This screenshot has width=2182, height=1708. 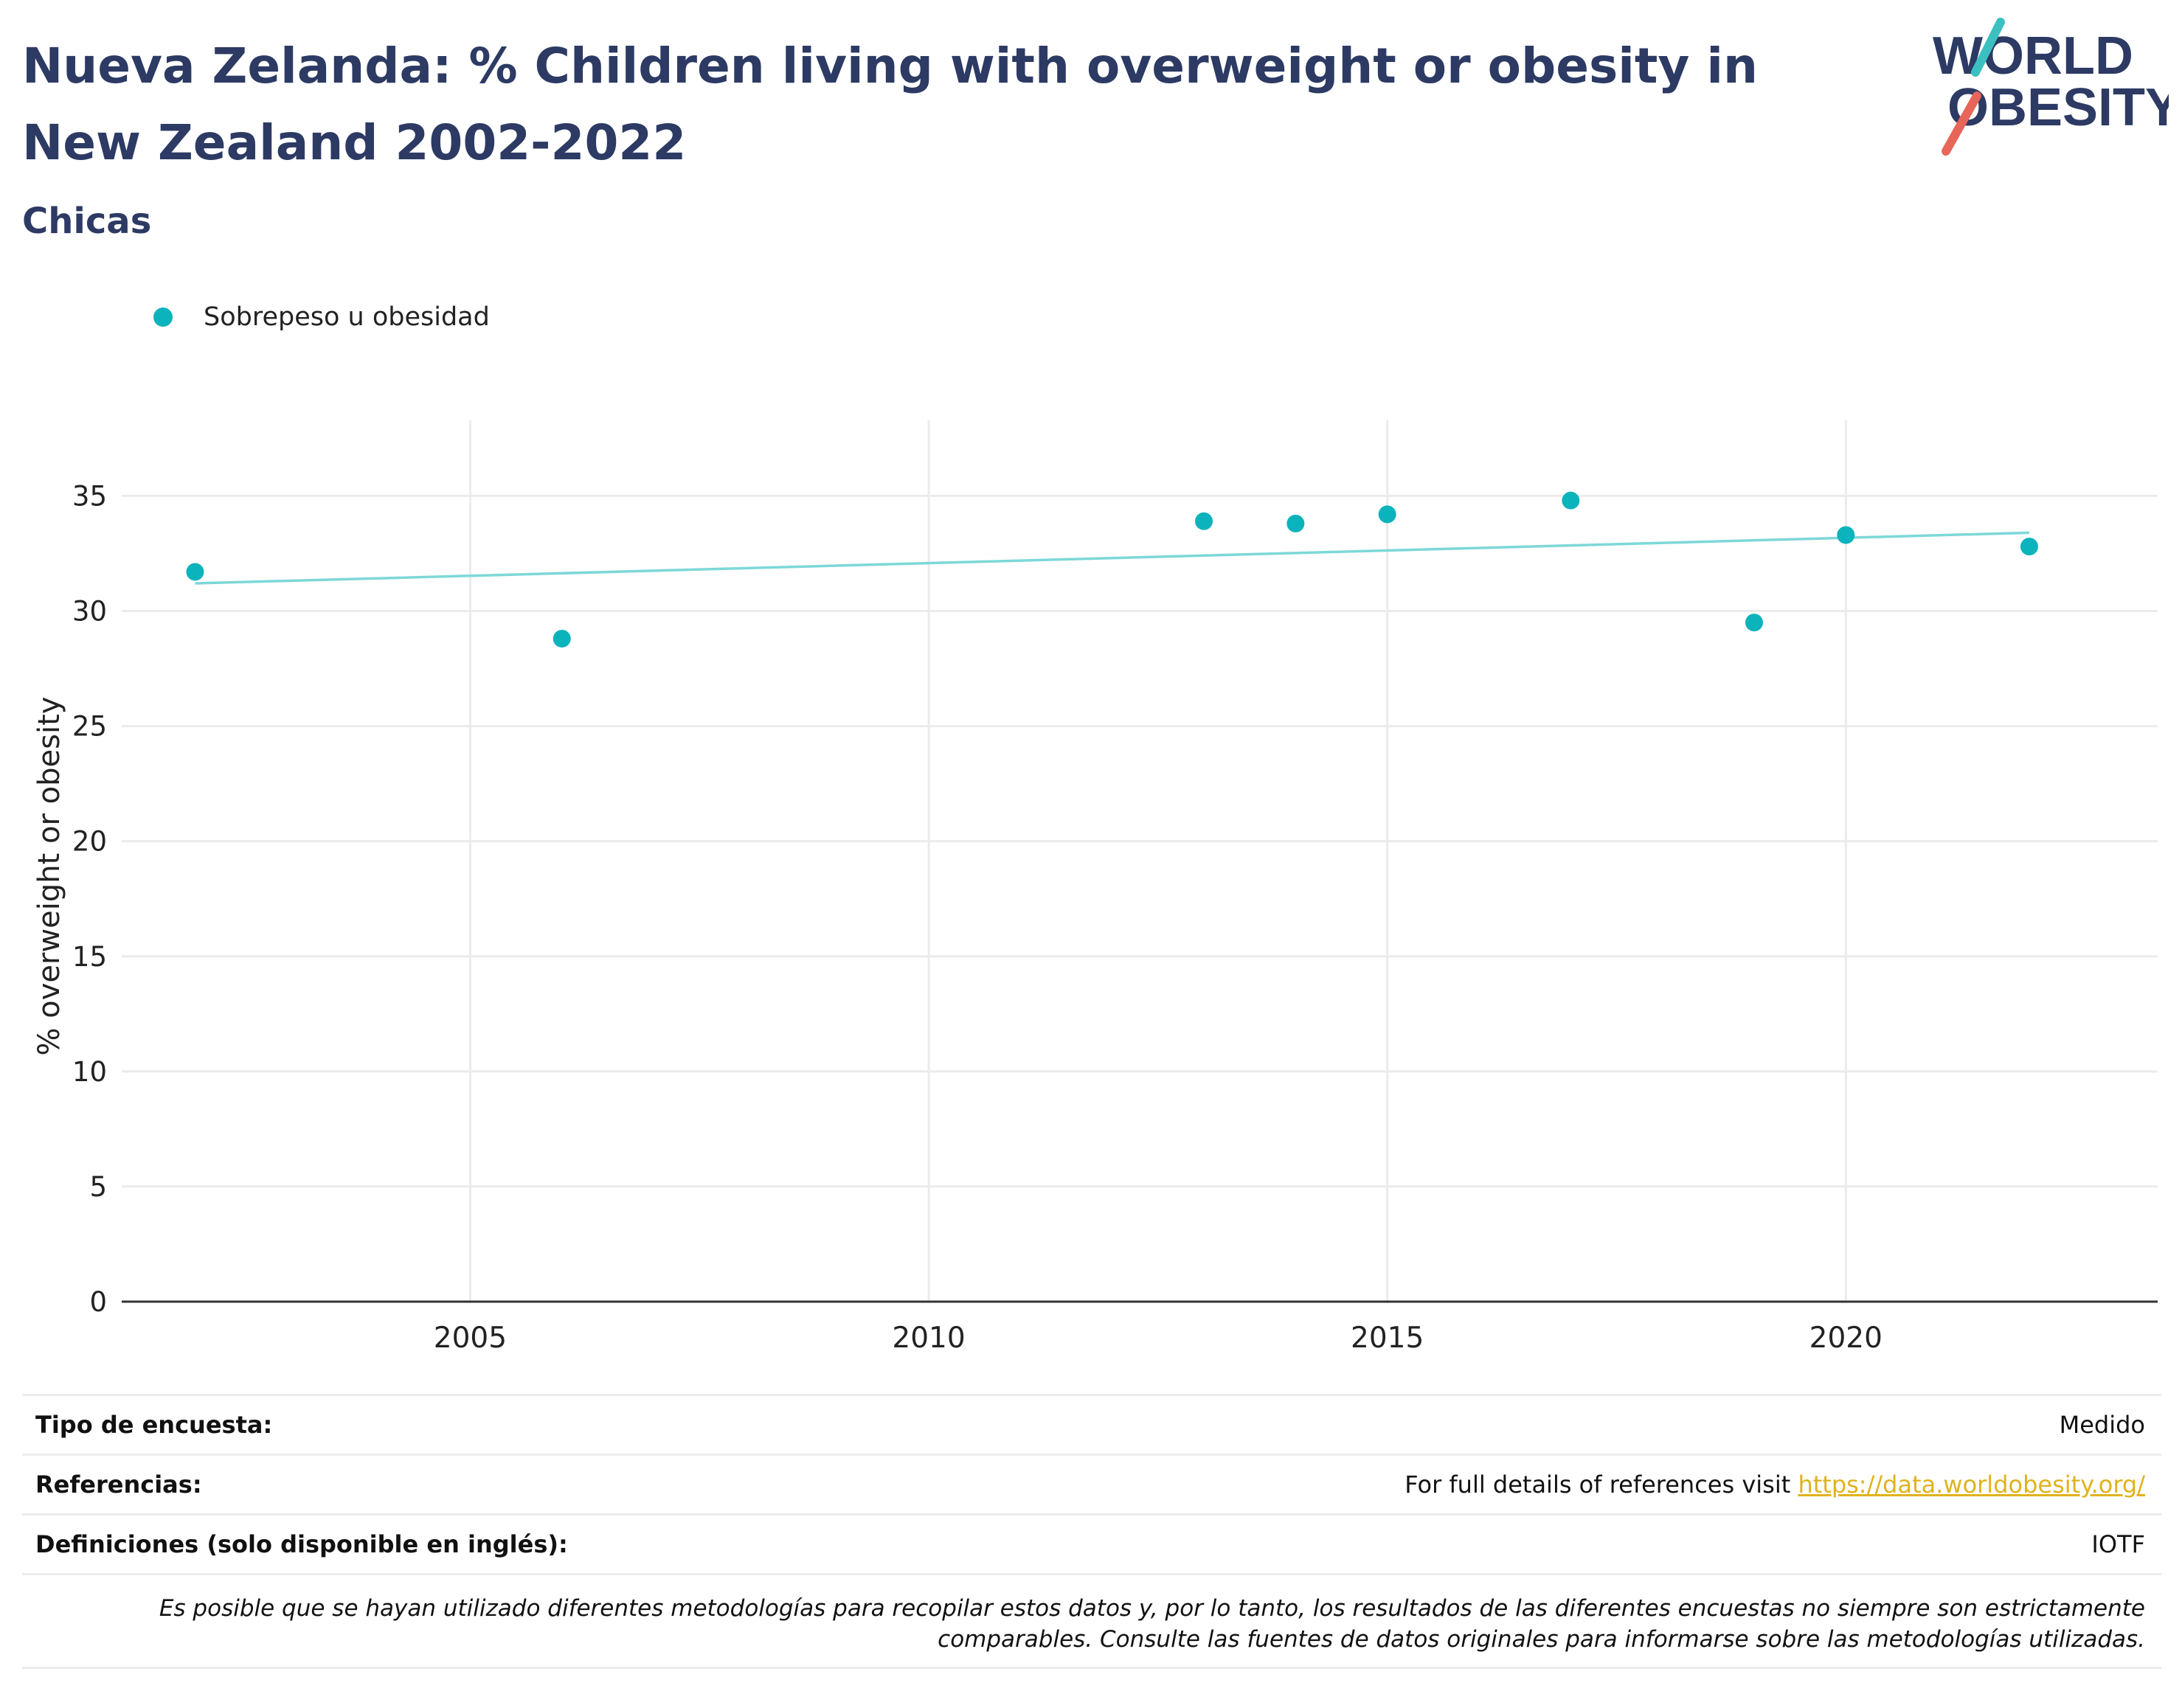 What do you see at coordinates (98, 1187) in the screenshot?
I see `y-tick-label: 5` at bounding box center [98, 1187].